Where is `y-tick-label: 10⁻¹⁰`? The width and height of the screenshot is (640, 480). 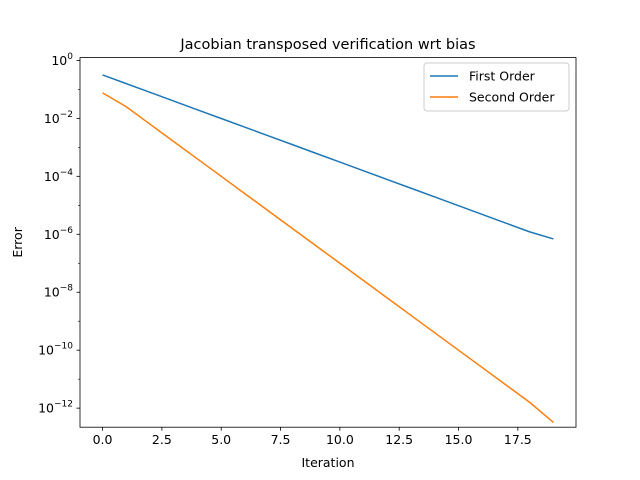
y-tick-label: 10⁻¹⁰ is located at coordinates (55, 350).